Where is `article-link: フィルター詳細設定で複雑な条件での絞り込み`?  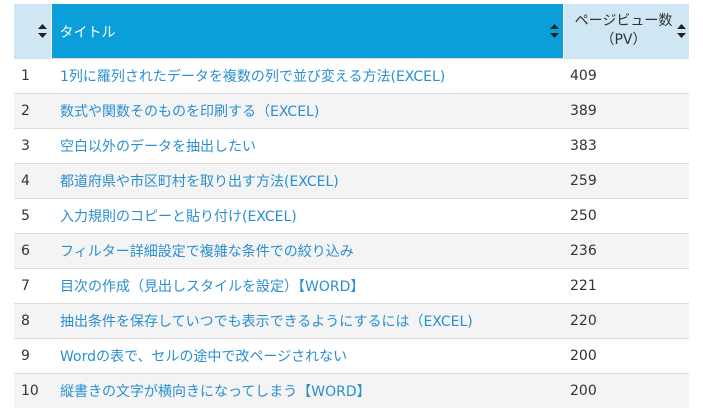
article-link: フィルター詳細設定で複雑な条件での絞り込み is located at coordinates (207, 252).